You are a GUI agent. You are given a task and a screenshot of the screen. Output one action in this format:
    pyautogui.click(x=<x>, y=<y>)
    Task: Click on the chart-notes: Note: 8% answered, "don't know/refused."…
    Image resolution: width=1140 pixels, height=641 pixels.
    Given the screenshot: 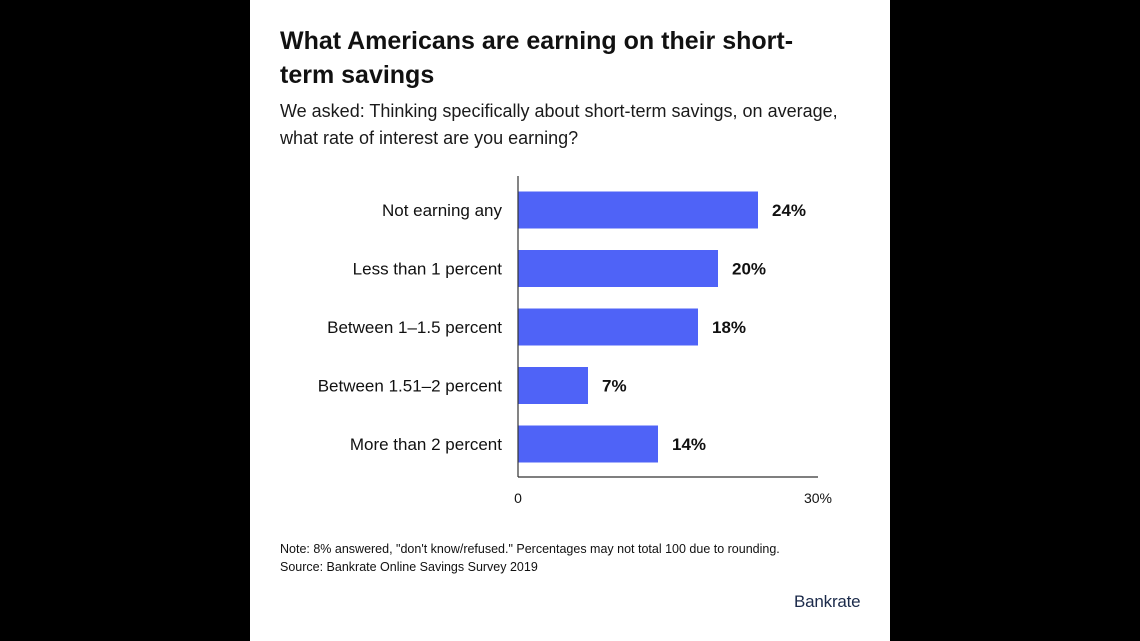 What is the action you would take?
    pyautogui.click(x=580, y=558)
    